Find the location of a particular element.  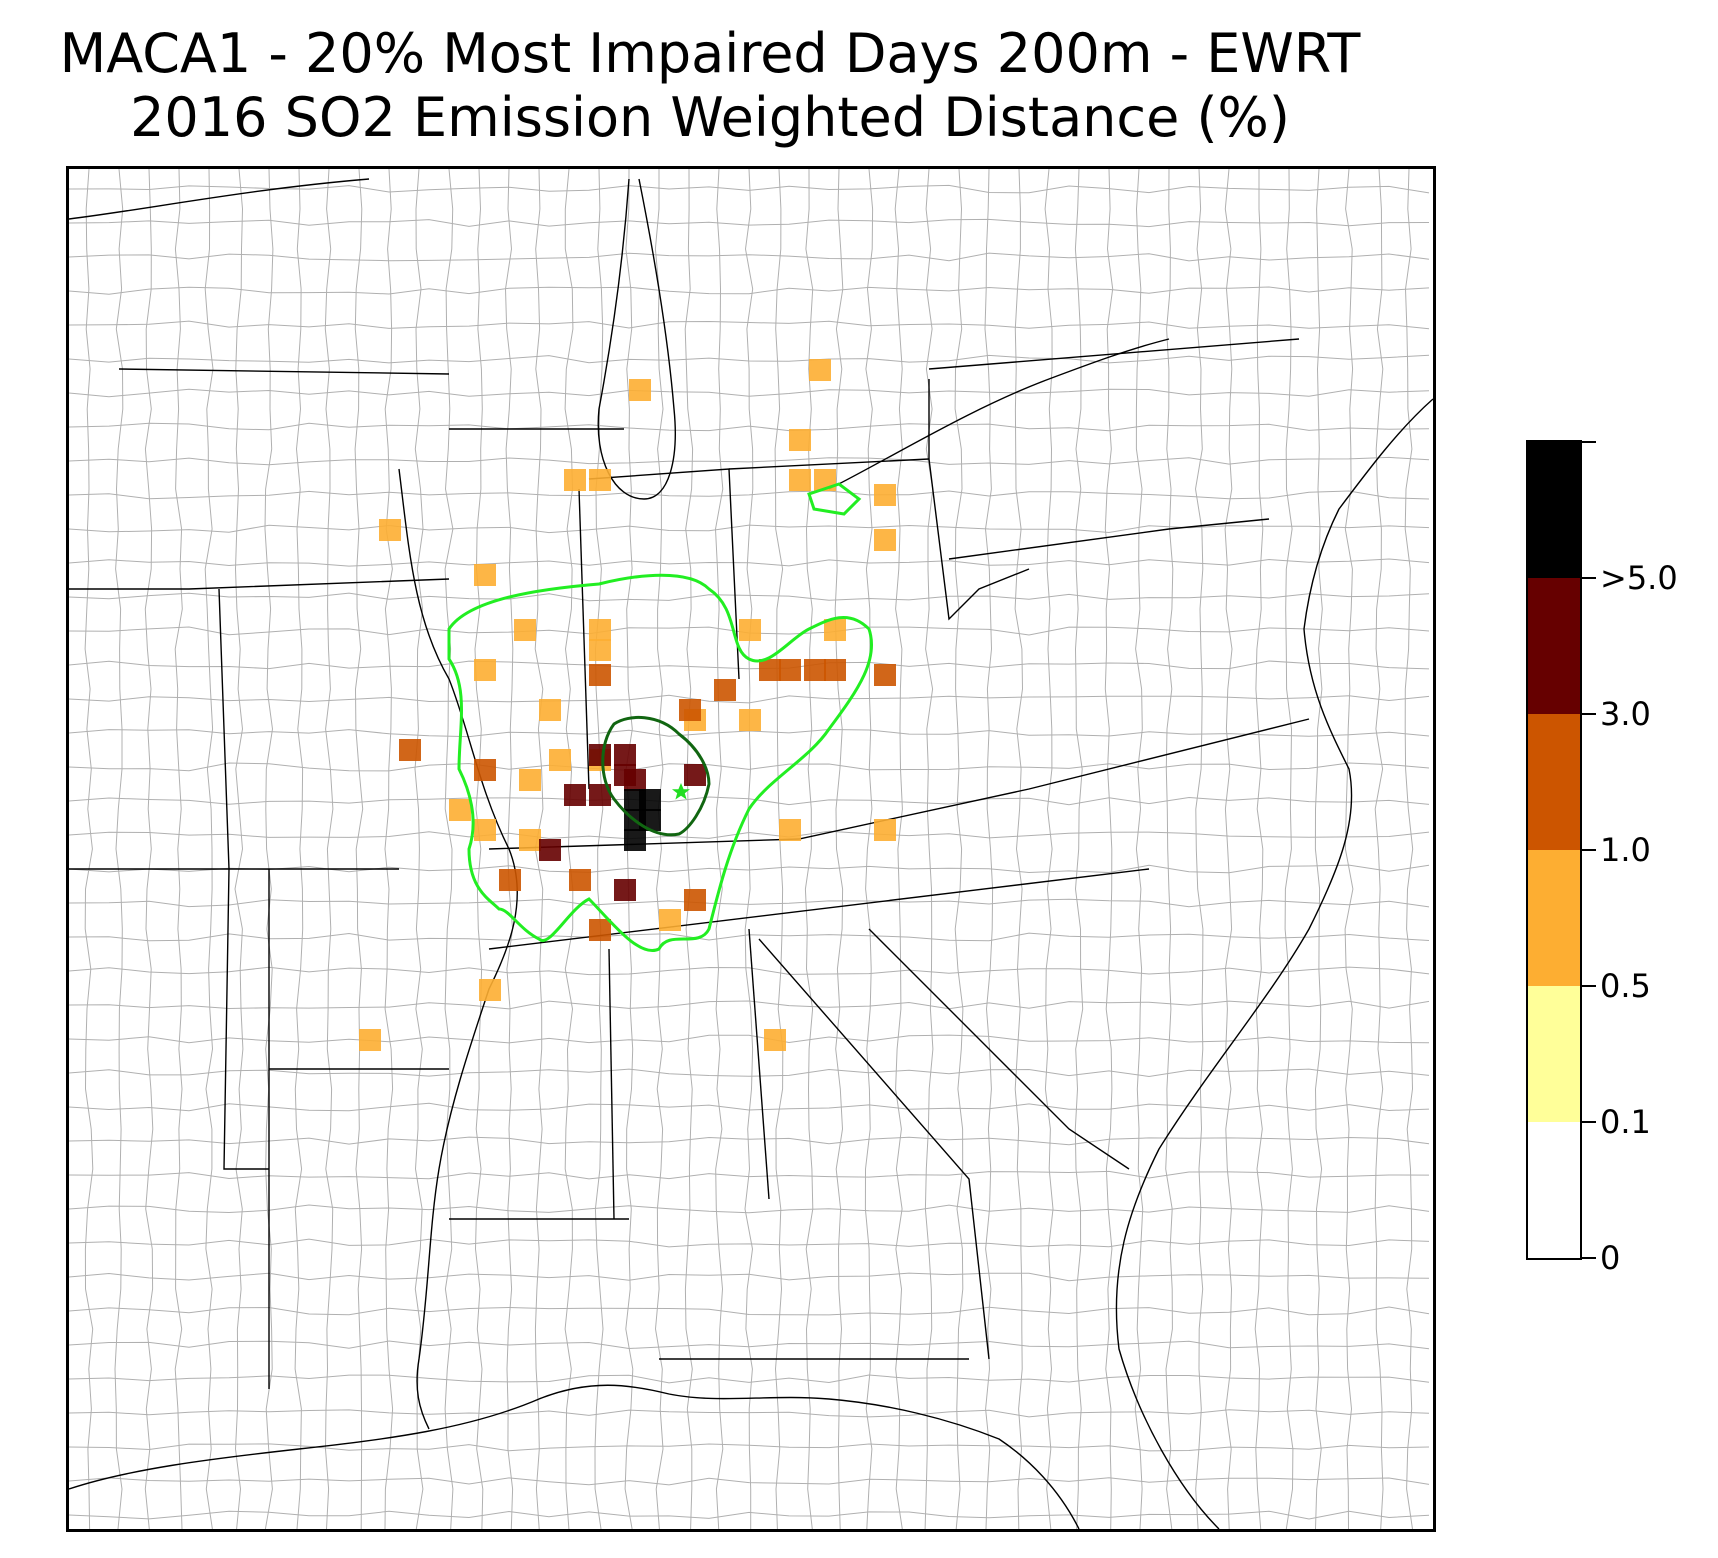

colorbar-tick-label: 1.0 is located at coordinates (1625, 850).